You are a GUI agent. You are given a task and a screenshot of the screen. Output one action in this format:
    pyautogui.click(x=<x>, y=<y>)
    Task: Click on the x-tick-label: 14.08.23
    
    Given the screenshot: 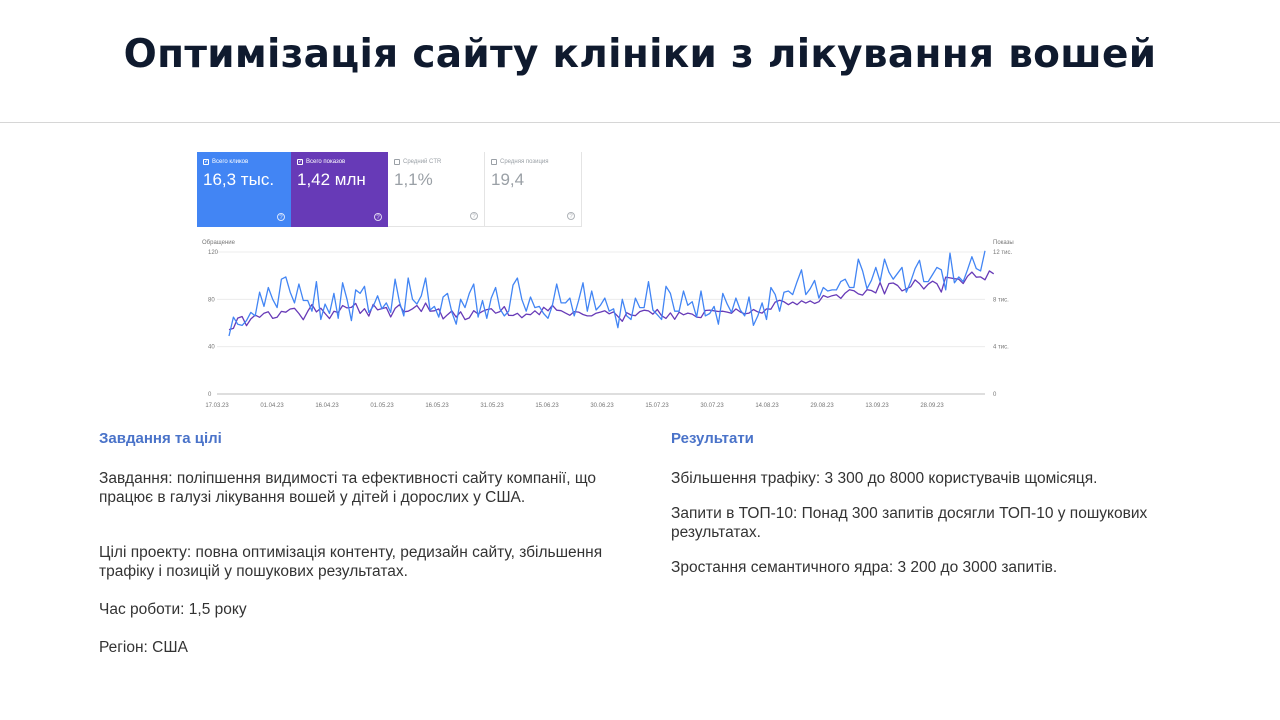 What is the action you would take?
    pyautogui.click(x=767, y=406)
    